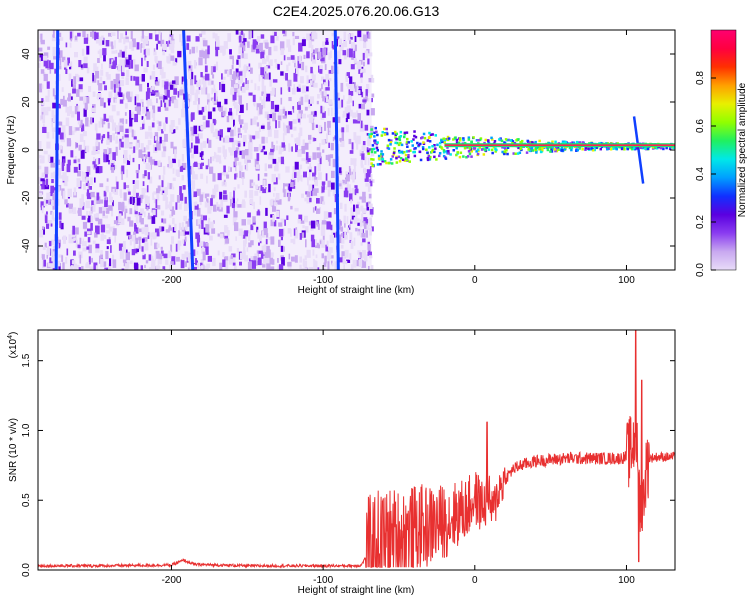  I want to click on heatmap-streak-line, so click(188, 150).